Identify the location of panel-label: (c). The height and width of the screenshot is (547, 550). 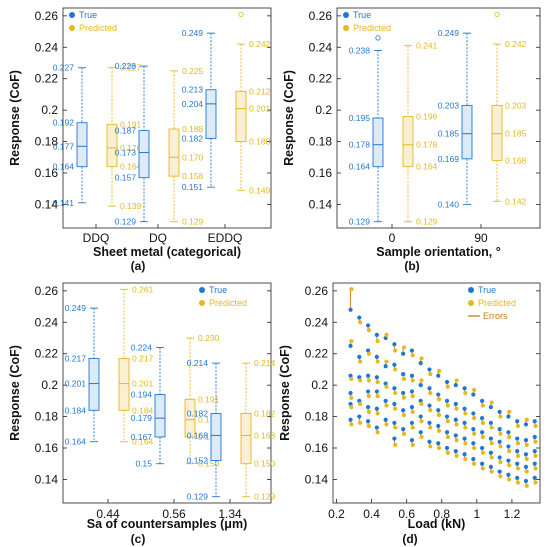
(138, 539).